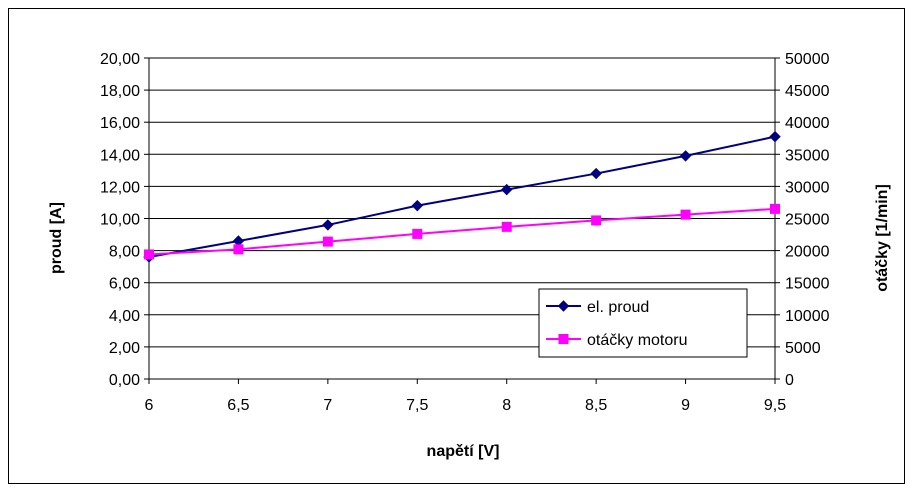  Describe the element at coordinates (506, 405) in the screenshot. I see `x-tick-label: 8` at that location.